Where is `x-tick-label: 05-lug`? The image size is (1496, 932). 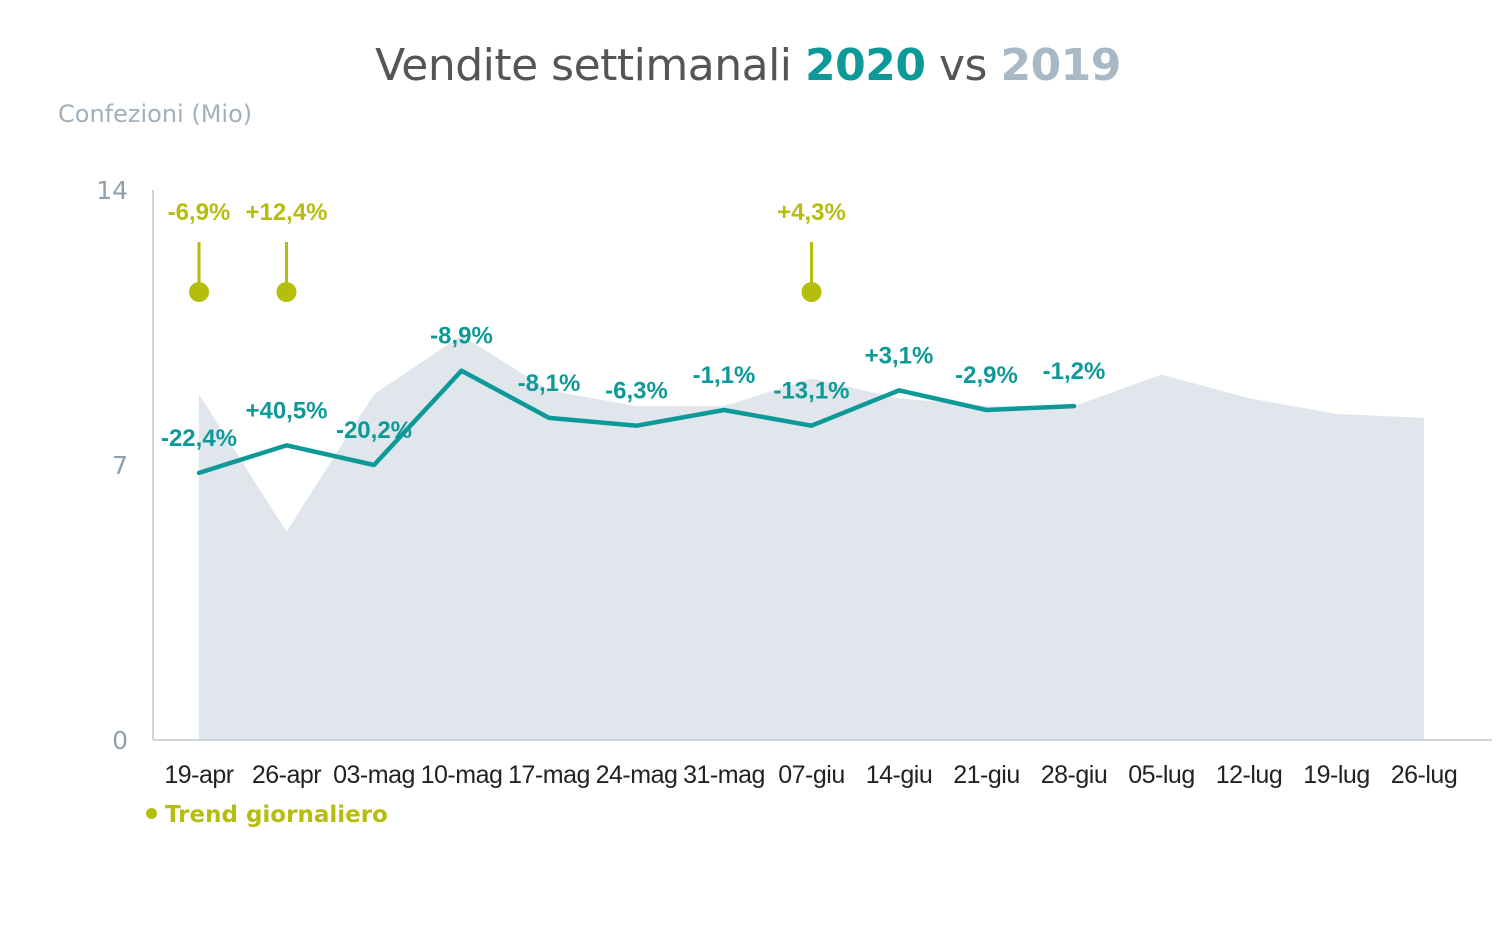 x-tick-label: 05-lug is located at coordinates (1161, 775).